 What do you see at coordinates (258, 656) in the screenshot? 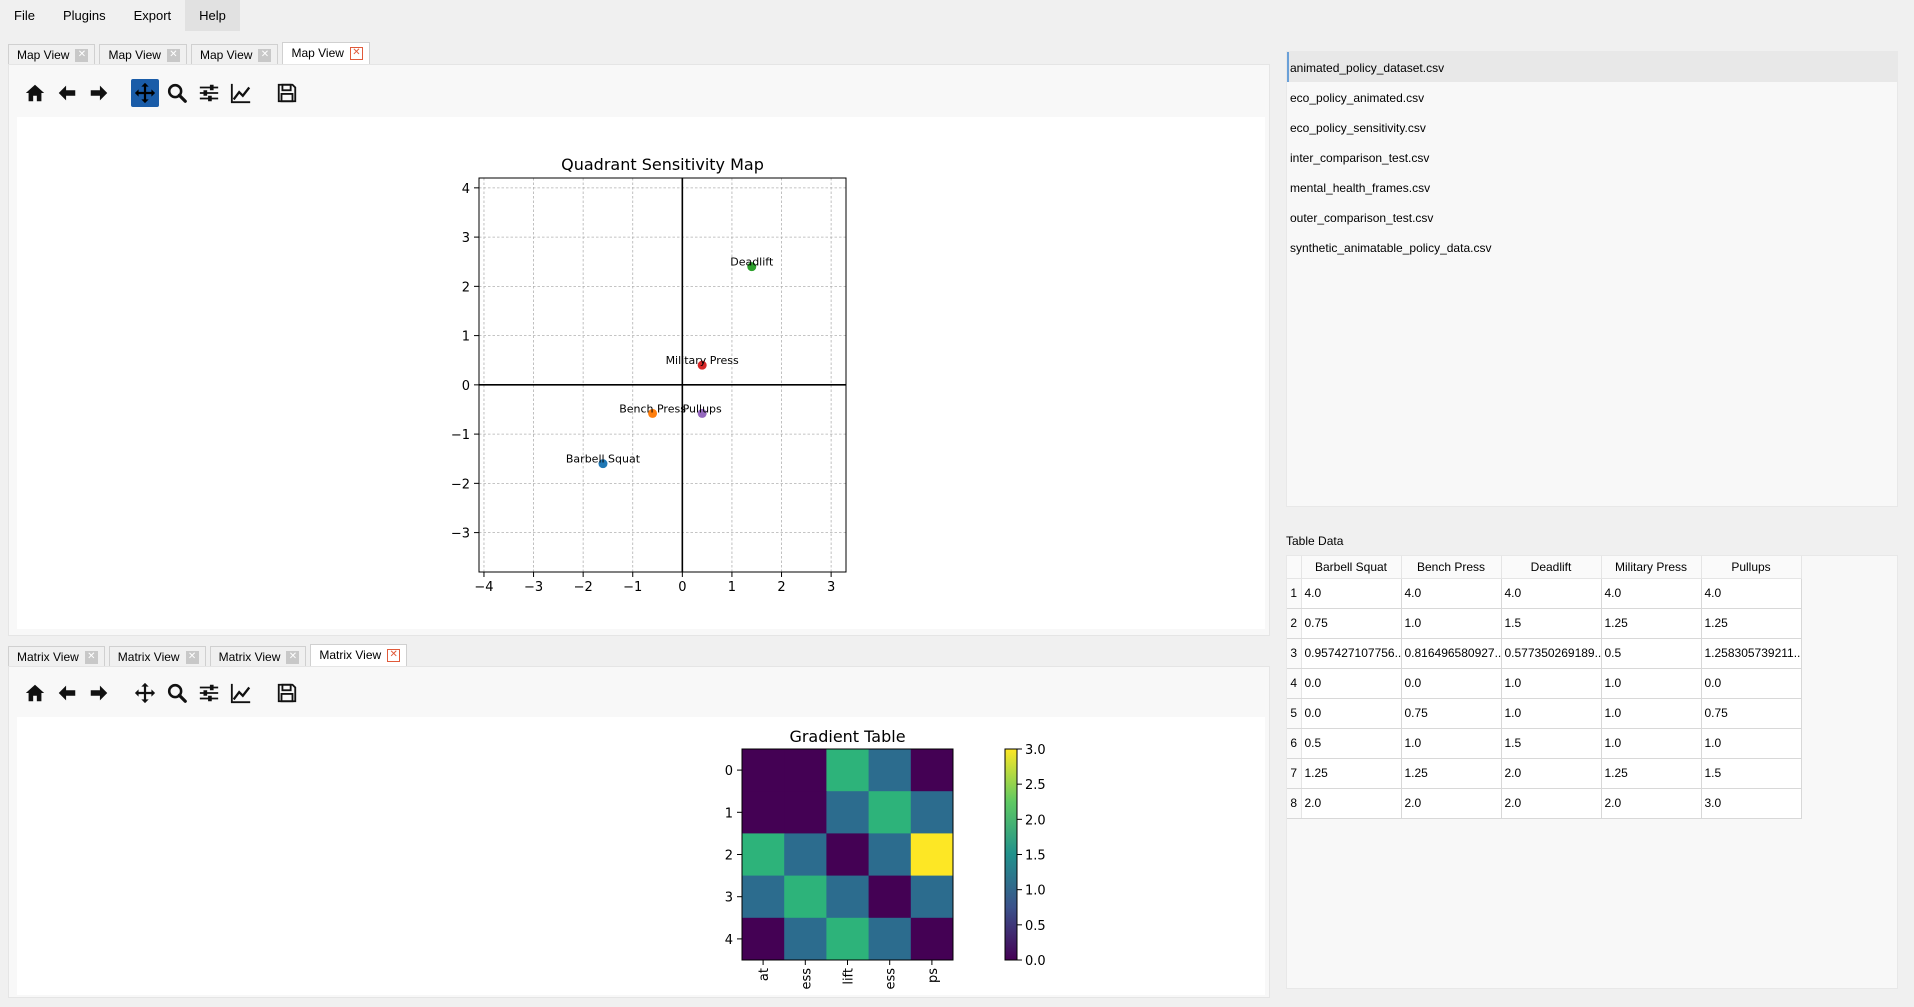
I see `tab-matrix-view-3: Matrix View ✕` at bounding box center [258, 656].